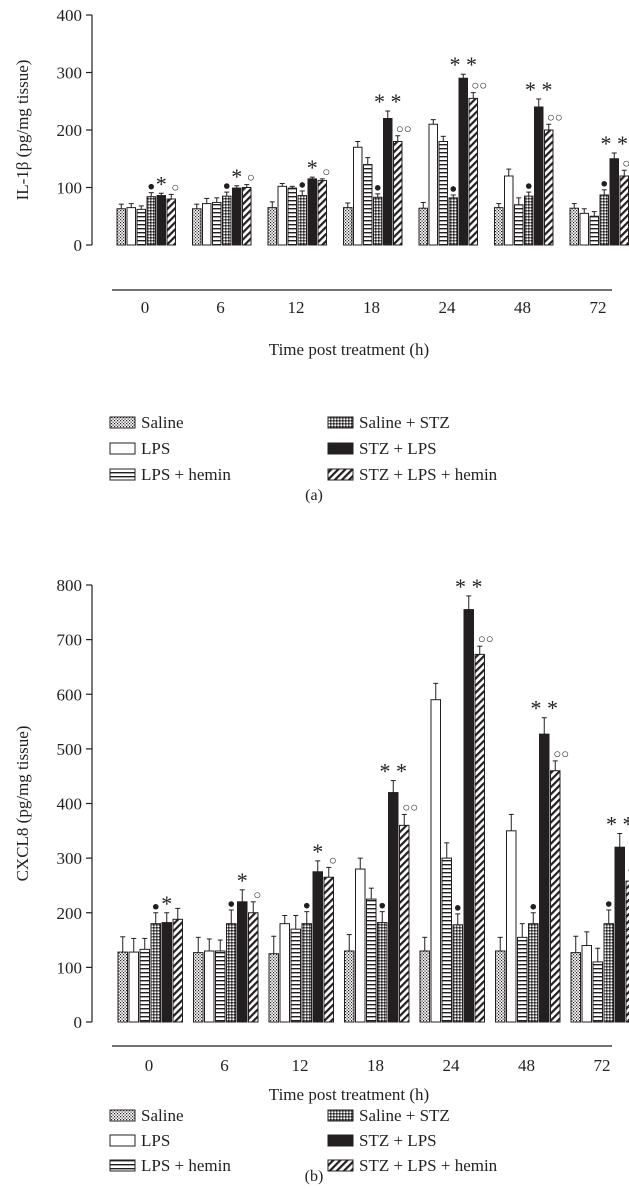 Image resolution: width=629 pixels, height=1189 pixels. What do you see at coordinates (349, 349) in the screenshot?
I see `x-axis-title: Time post treatment (h)` at bounding box center [349, 349].